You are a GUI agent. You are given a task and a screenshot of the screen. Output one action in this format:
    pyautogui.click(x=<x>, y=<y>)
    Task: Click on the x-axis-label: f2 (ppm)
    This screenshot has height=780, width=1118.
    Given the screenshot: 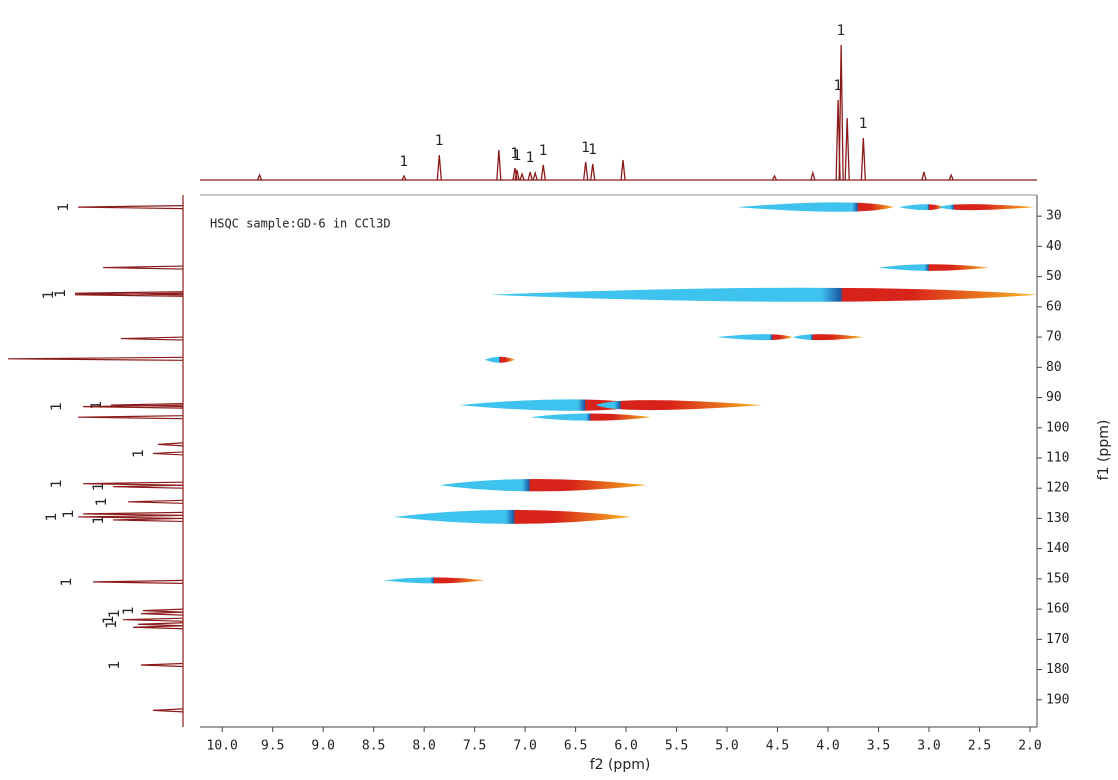 What is the action you would take?
    pyautogui.click(x=620, y=765)
    